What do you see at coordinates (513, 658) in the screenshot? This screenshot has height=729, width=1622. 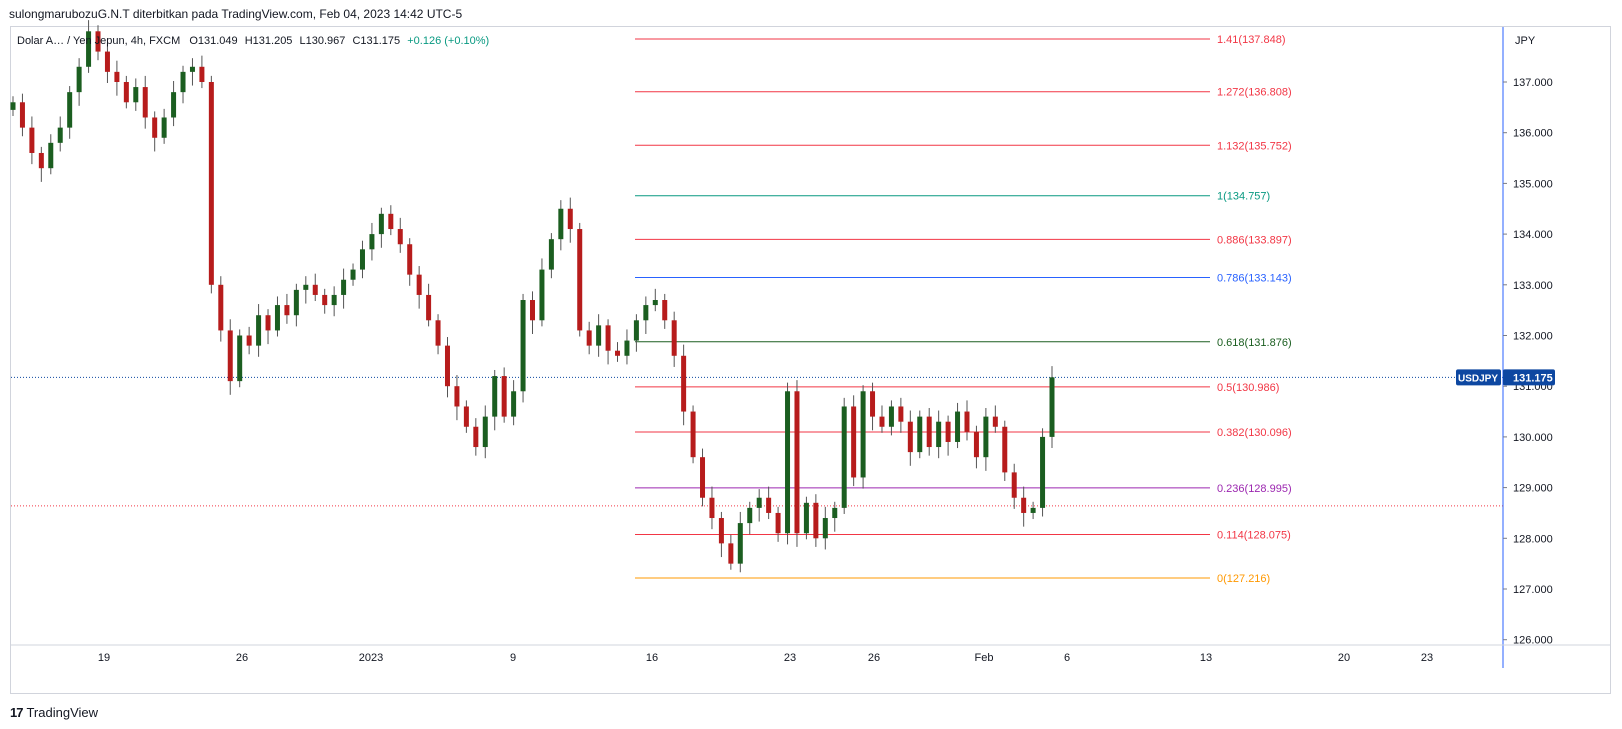 I see `time-tick-label: 9` at bounding box center [513, 658].